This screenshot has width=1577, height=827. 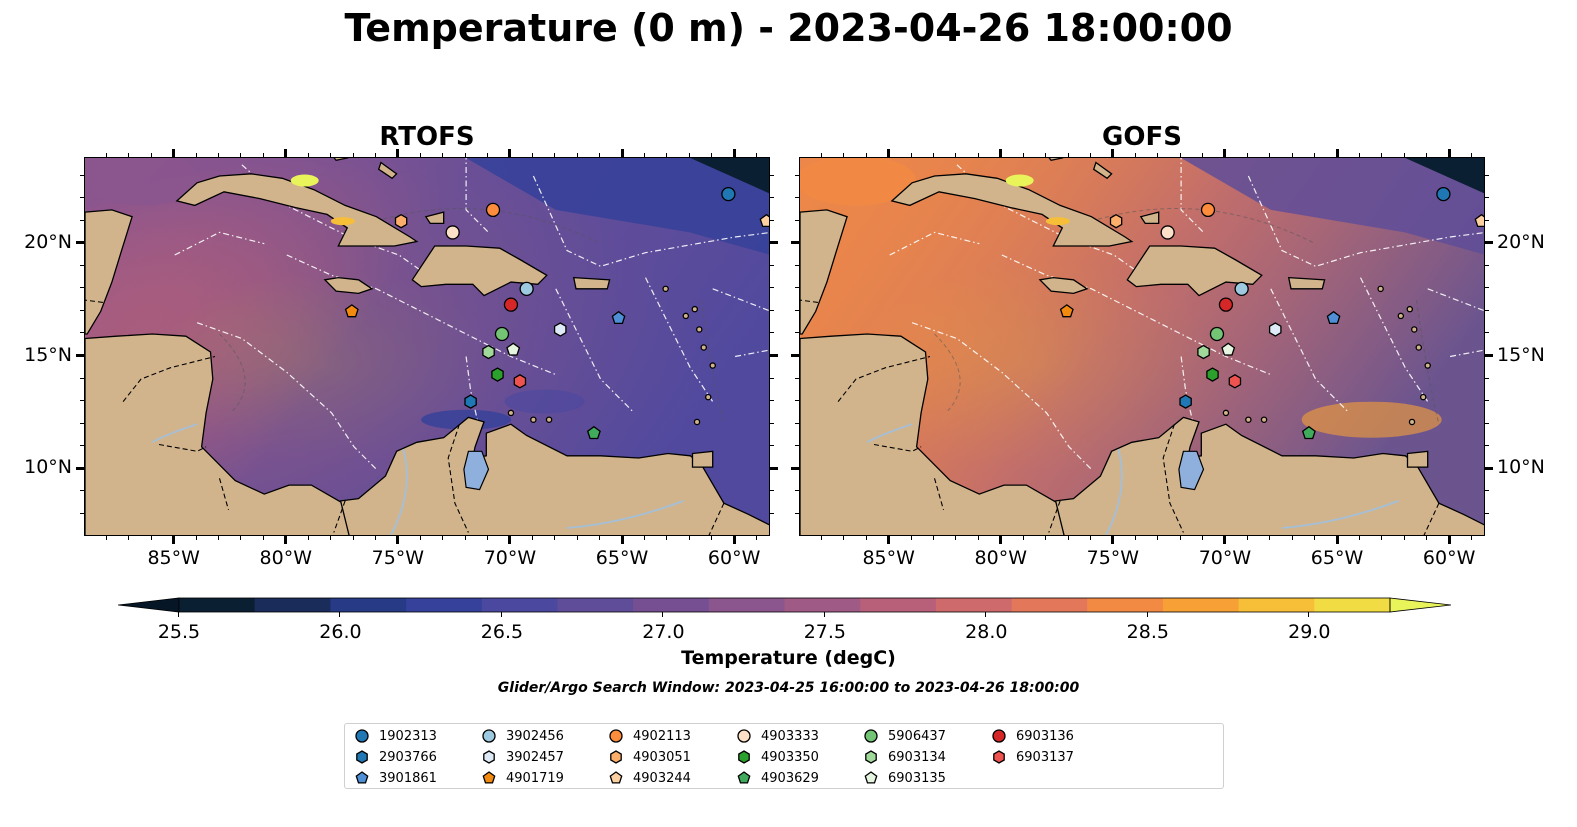 I want to click on legend-label: 4903051, so click(x=662, y=757).